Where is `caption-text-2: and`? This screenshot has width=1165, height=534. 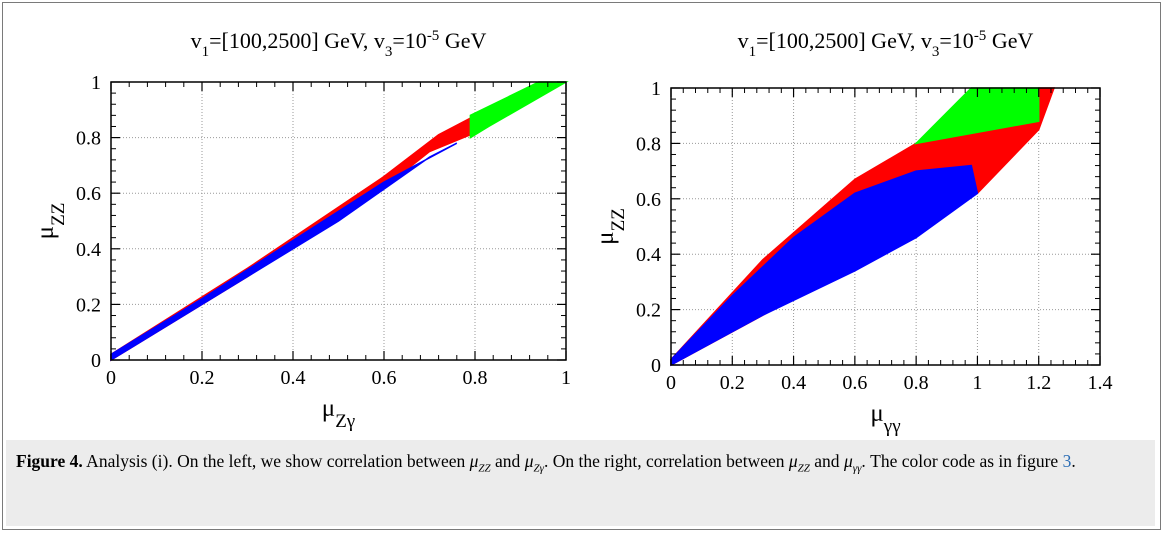
caption-text-2: and is located at coordinates (508, 461).